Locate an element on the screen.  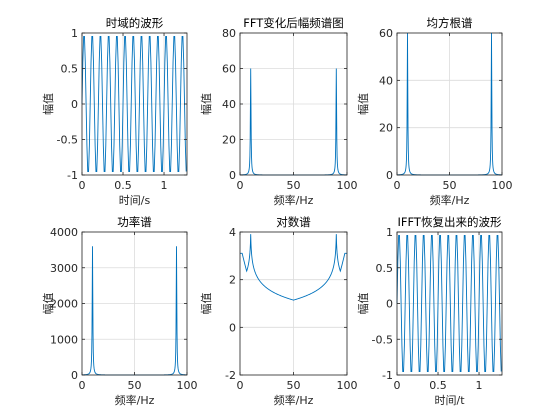
subplot-title: 均方根谱 is located at coordinates (450, 23).